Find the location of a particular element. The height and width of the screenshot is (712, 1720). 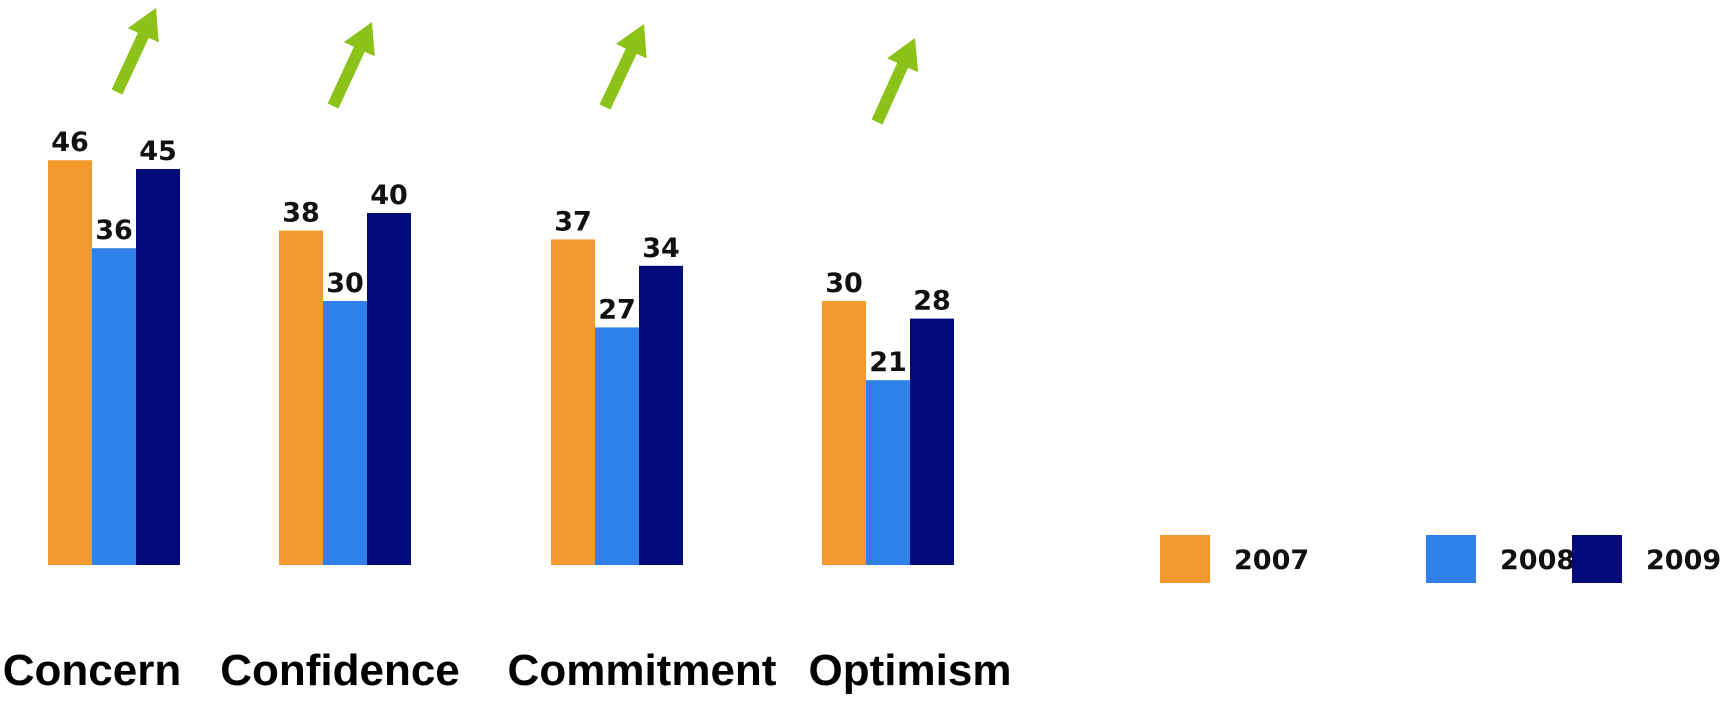

data-label-concern-2008: 36 is located at coordinates (114, 230).